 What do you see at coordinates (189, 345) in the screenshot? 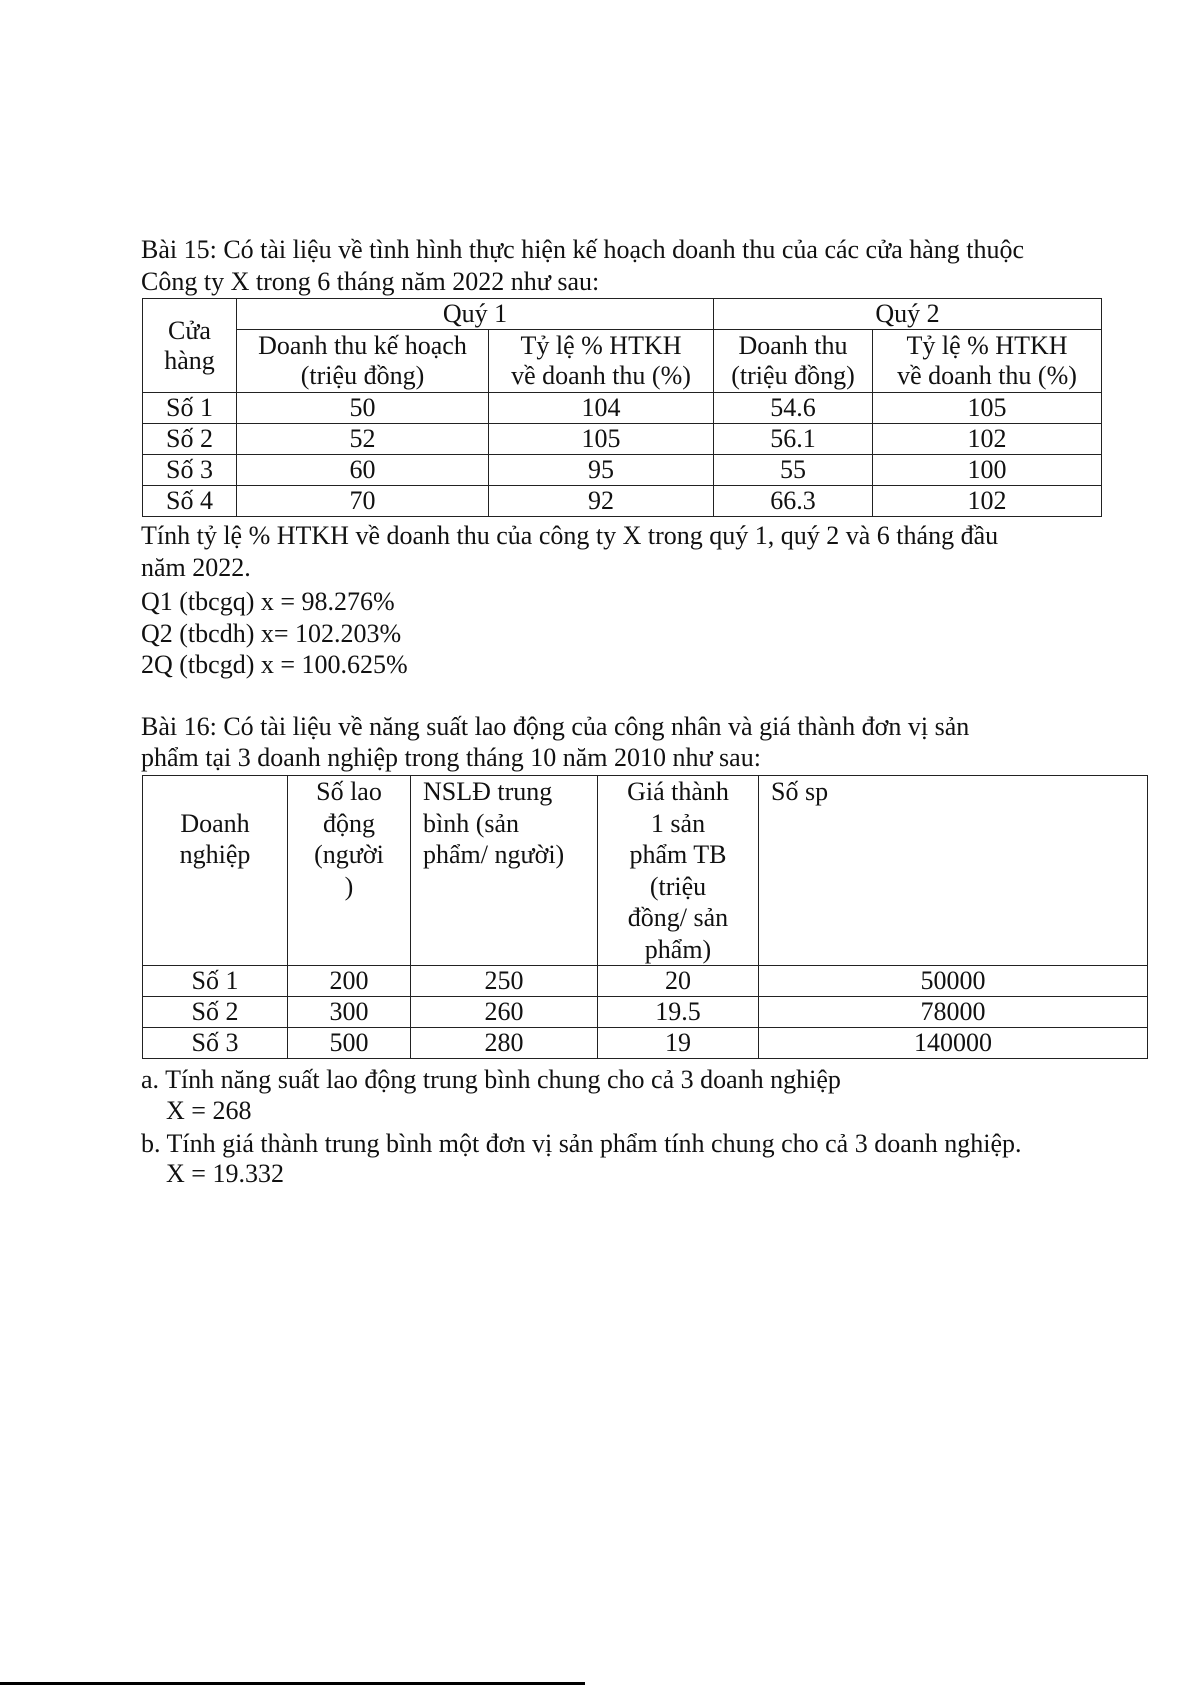
I see `header-store: Cửa hàng` at bounding box center [189, 345].